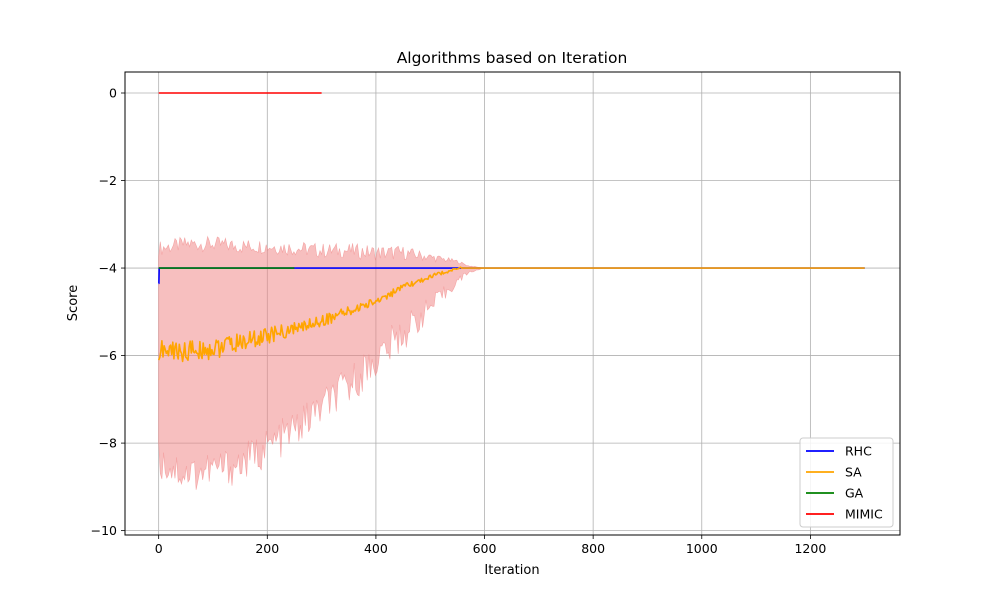 The width and height of the screenshot is (1000, 600). Describe the element at coordinates (108, 443) in the screenshot. I see `y-tick-label: −8` at that location.